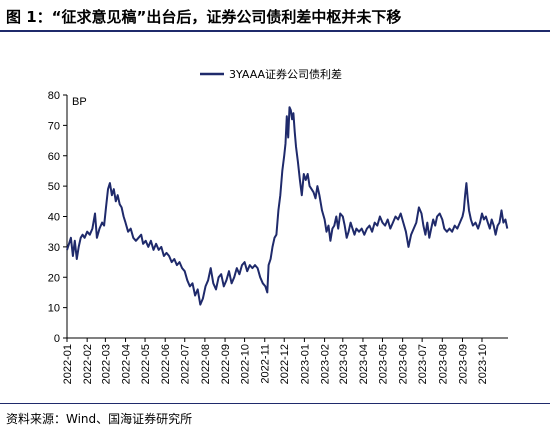  What do you see at coordinates (443, 364) in the screenshot?
I see `x-tick-label: 2023-08` at bounding box center [443, 364].